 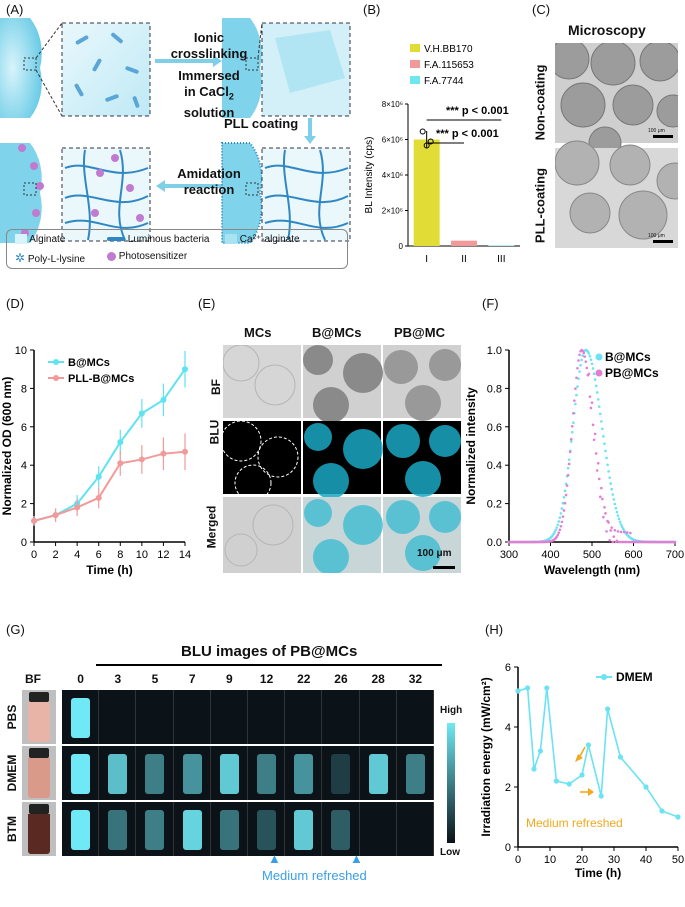 I want to click on row-merged: Merged, so click(x=211, y=527).